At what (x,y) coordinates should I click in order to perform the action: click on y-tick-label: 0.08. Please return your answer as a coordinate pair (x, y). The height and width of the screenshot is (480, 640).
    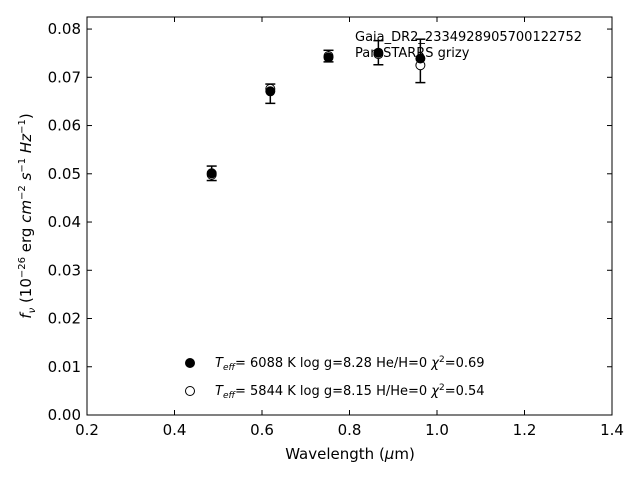
    Looking at the image, I should click on (64, 29).